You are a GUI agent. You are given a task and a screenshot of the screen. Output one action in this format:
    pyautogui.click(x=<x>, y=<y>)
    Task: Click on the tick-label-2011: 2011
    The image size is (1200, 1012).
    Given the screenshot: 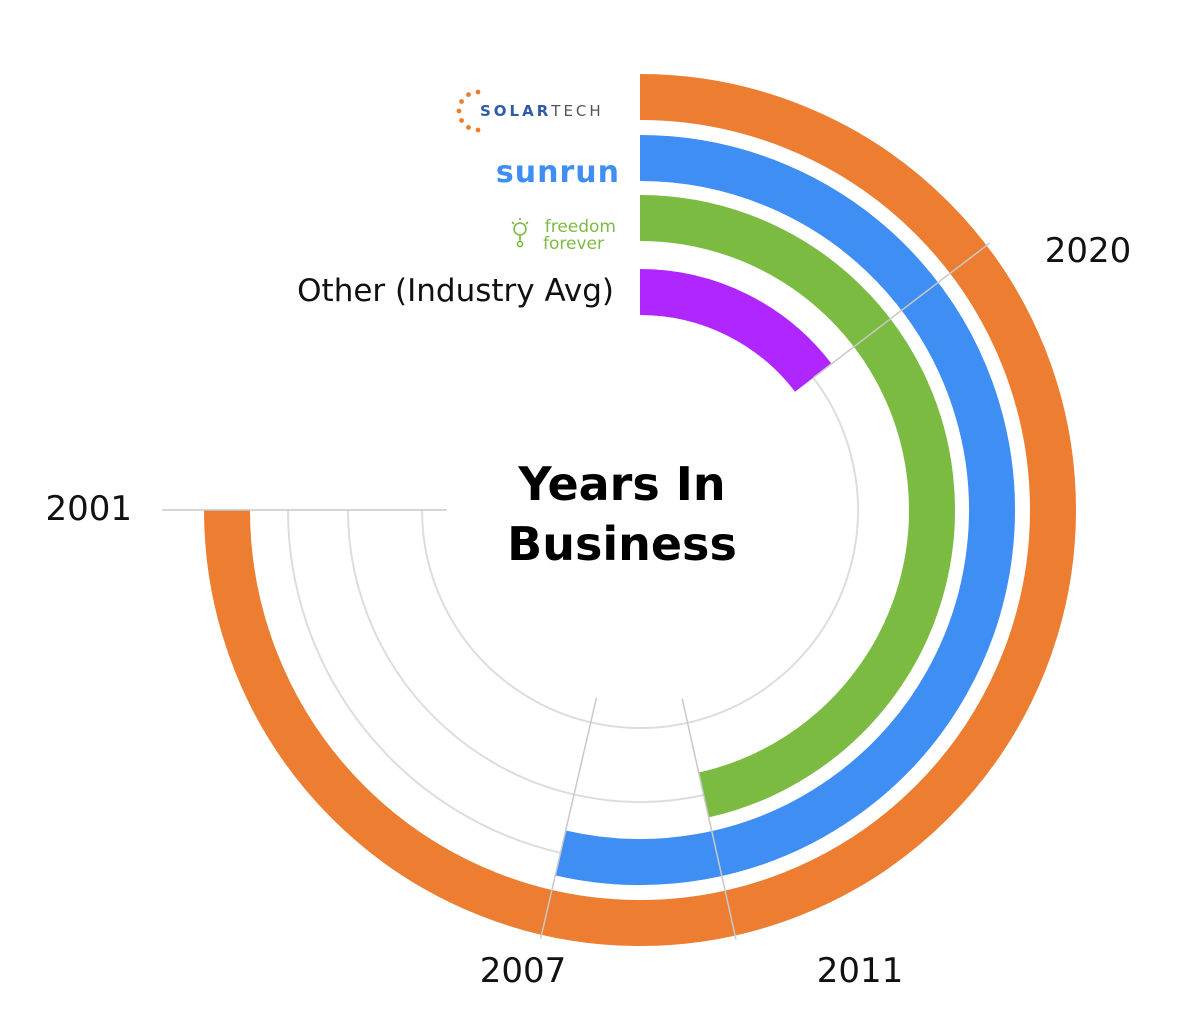 What is the action you would take?
    pyautogui.click(x=860, y=971)
    